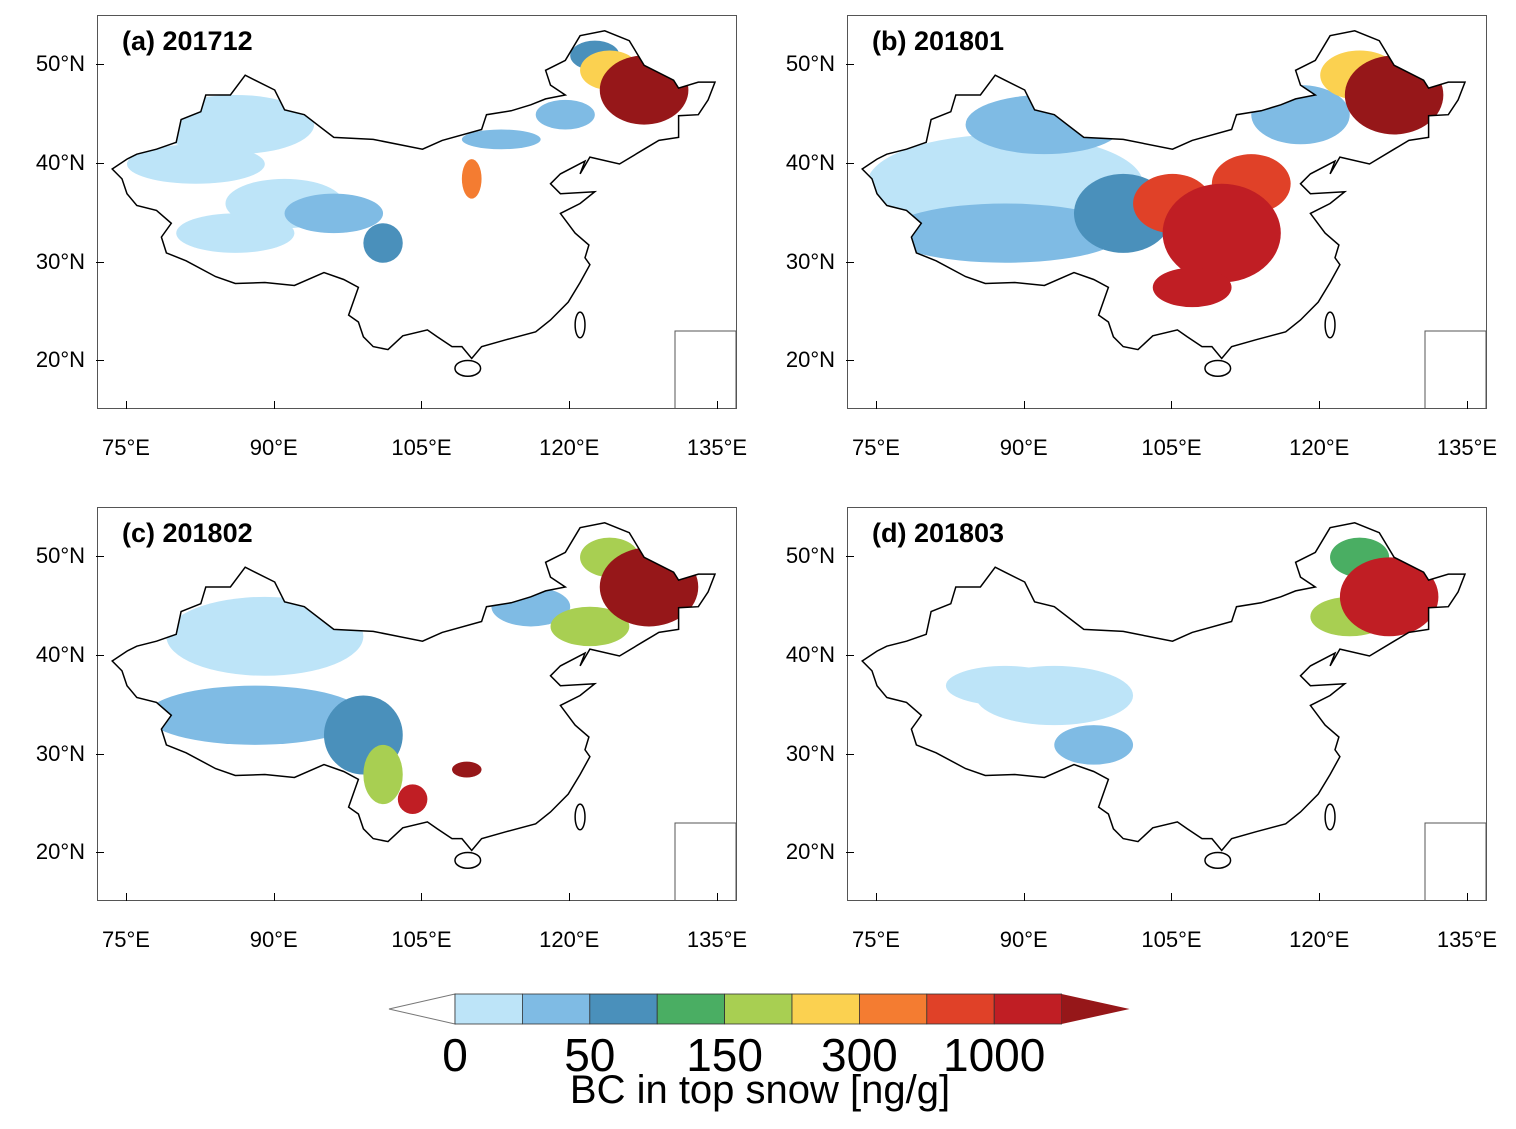 The image size is (1516, 1129). What do you see at coordinates (724, 1055) in the screenshot?
I see `colorbar-tick-label: 150` at bounding box center [724, 1055].